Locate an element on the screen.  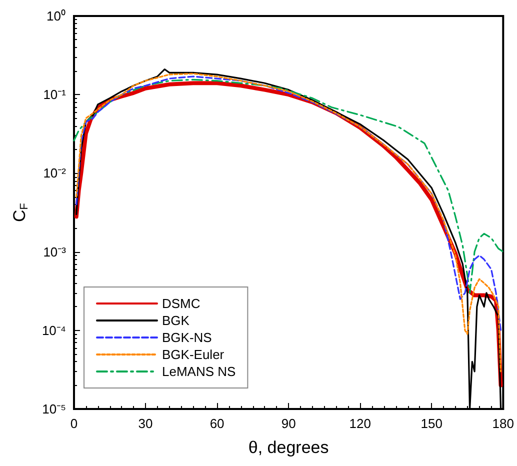
x-tick-label: 180 is located at coordinates (503, 423).